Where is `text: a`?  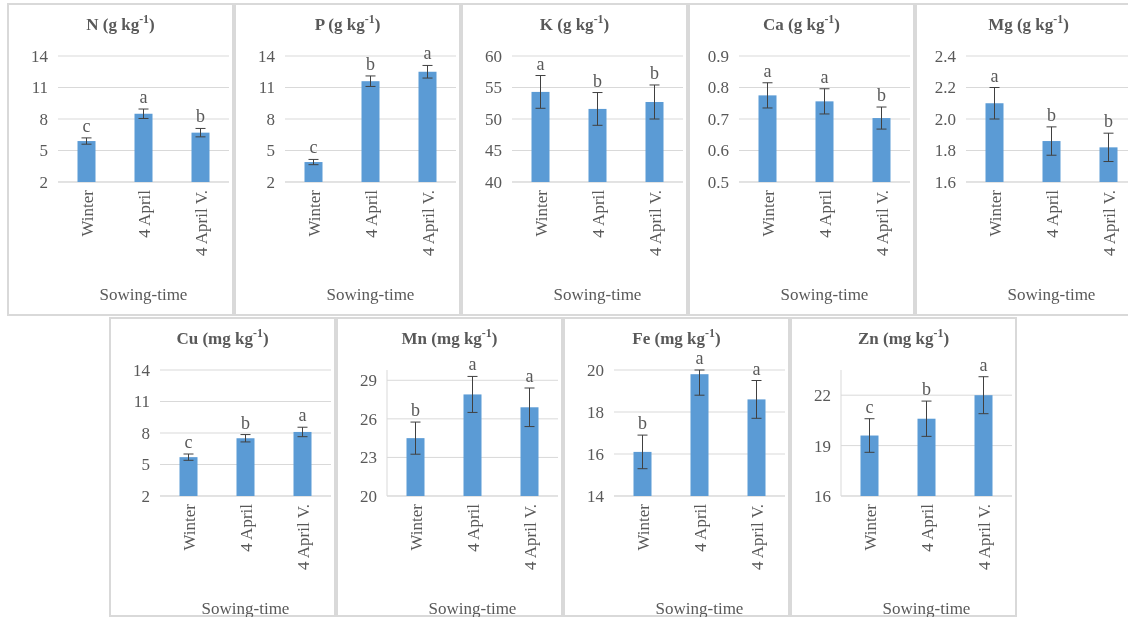
text: a is located at coordinates (699, 358).